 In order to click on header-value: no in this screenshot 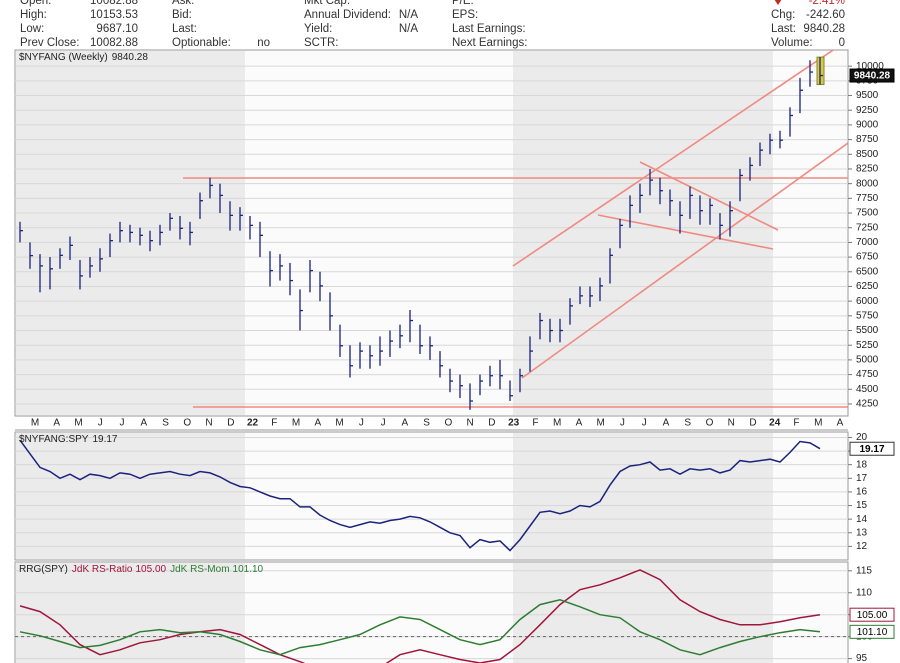, I will do `click(263, 43)`.